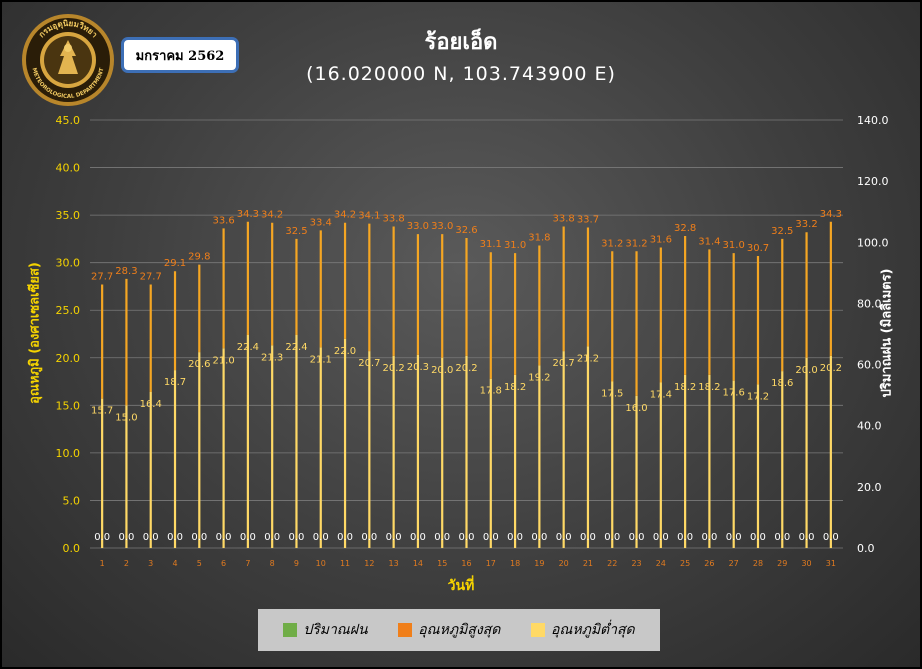 This screenshot has height=669, width=922. I want to click on legend-label-min-temp: อุณหภูมิต่ำสุด, so click(592, 630).